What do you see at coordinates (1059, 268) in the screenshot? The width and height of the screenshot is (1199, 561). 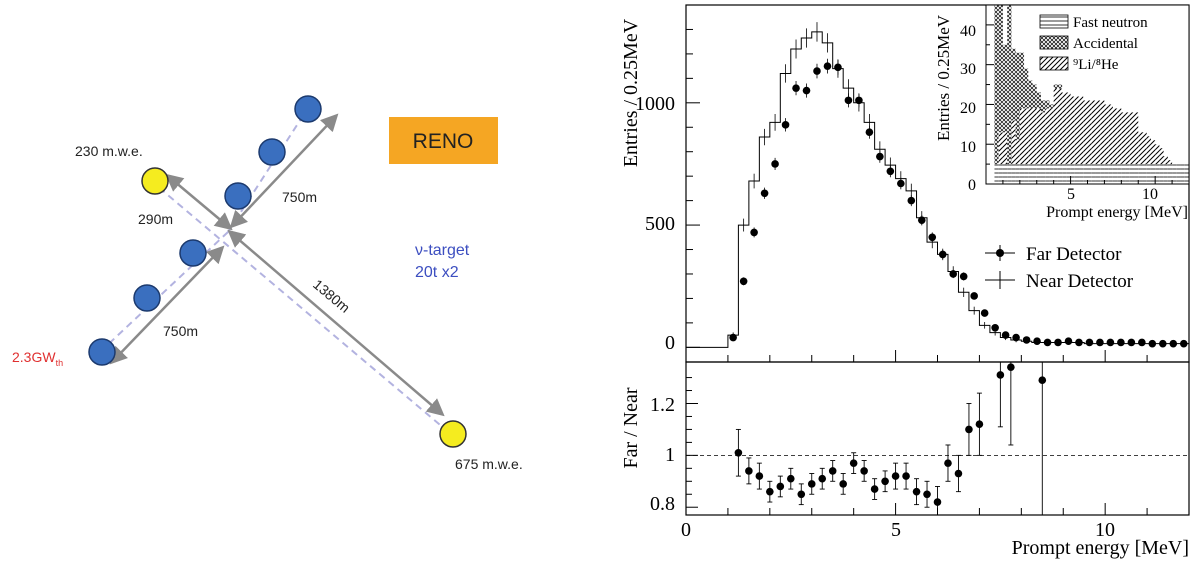 I see `main-legend: Far Detector Near Detector` at bounding box center [1059, 268].